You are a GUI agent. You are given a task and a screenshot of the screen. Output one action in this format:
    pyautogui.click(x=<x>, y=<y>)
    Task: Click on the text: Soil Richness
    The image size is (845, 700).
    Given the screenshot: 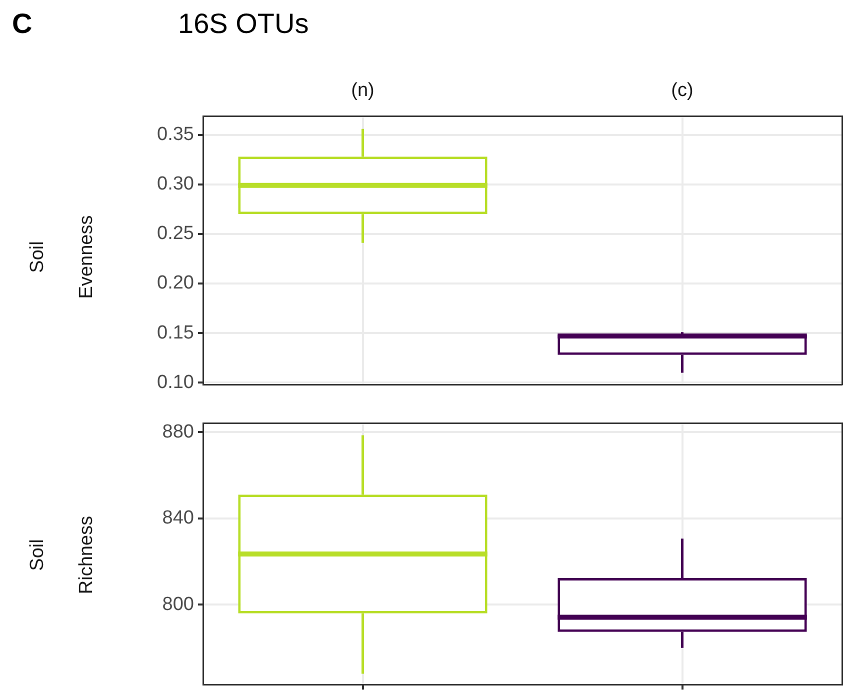 What is the action you would take?
    pyautogui.click(x=62, y=555)
    